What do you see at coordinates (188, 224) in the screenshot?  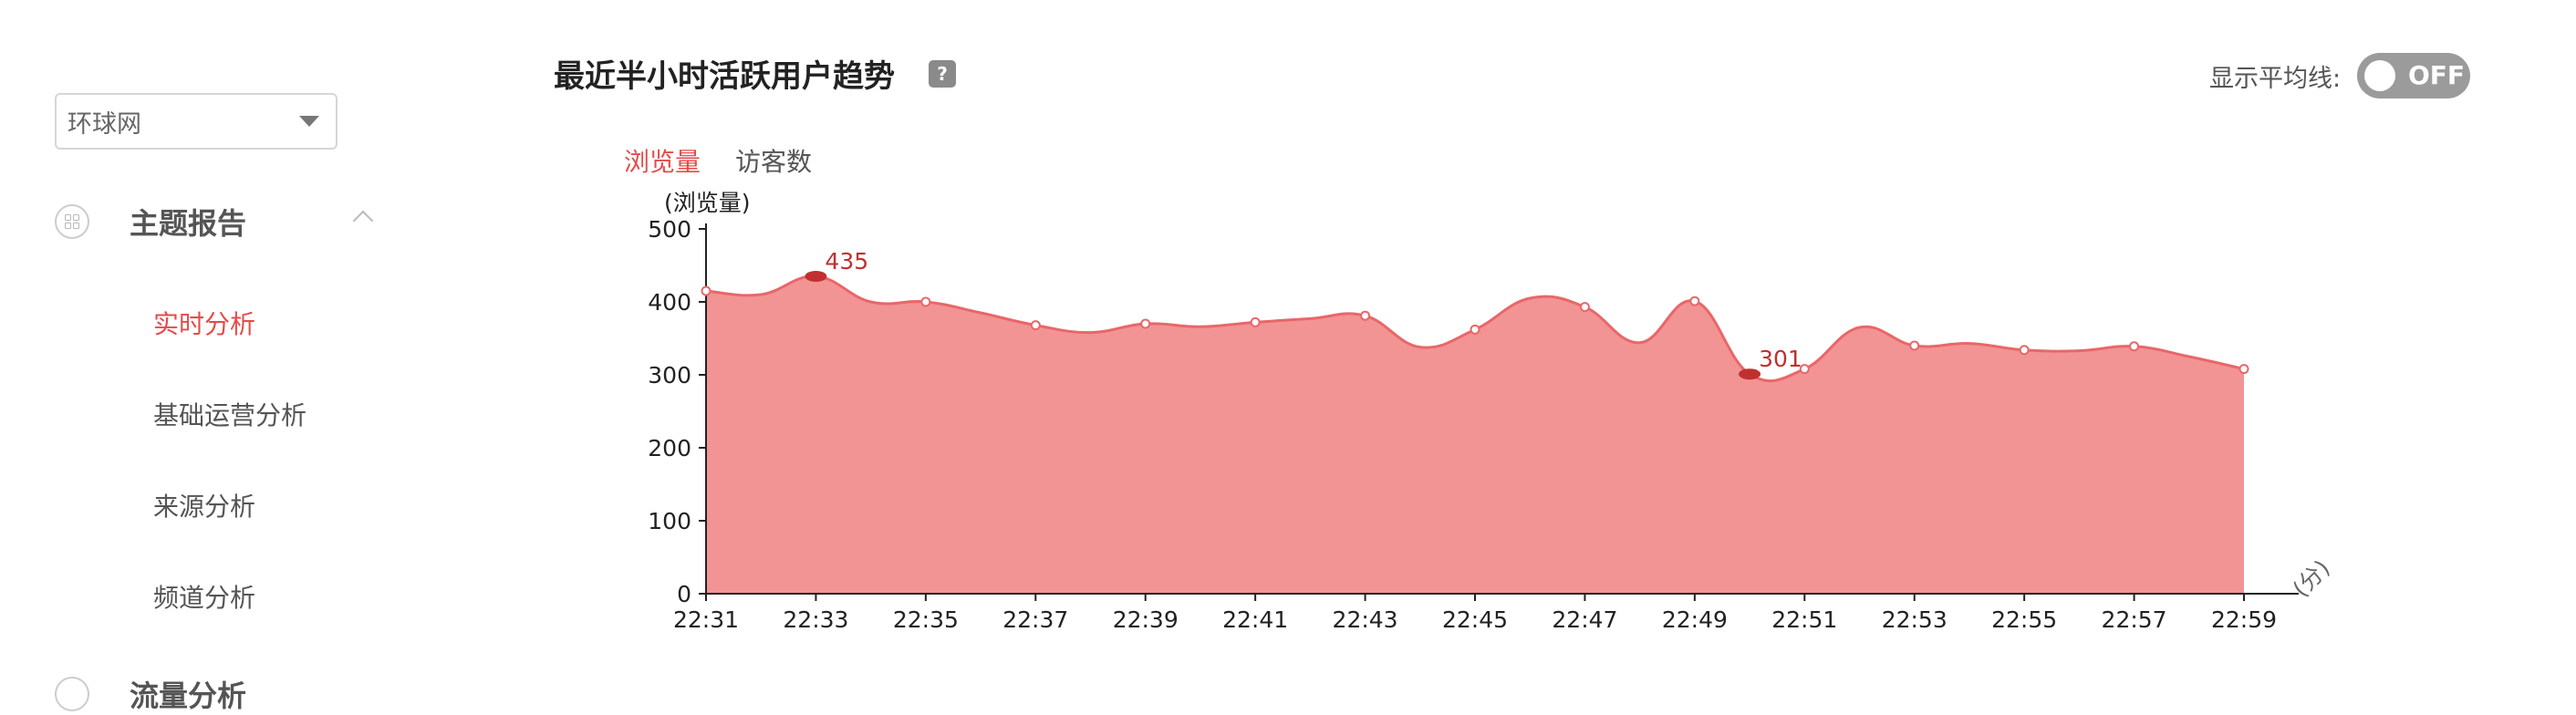 I see `sidebar-group-label: 主题报告` at bounding box center [188, 224].